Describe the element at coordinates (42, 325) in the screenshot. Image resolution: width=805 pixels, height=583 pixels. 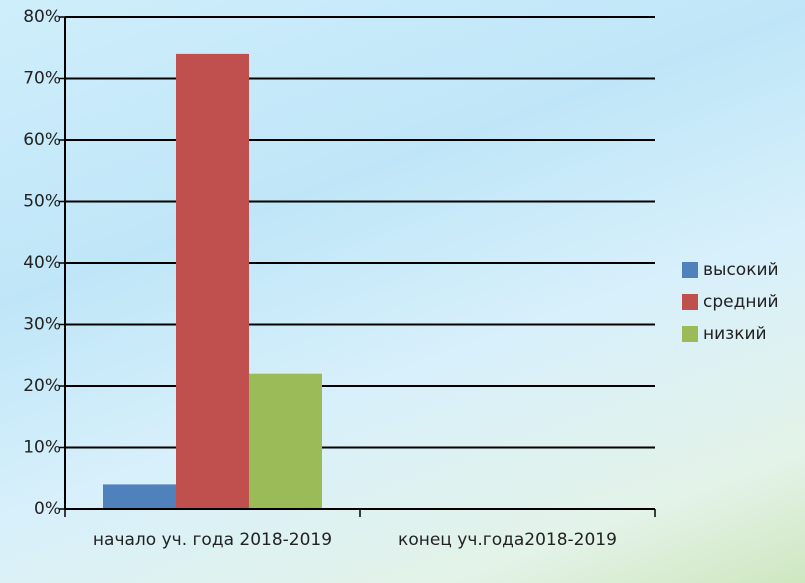
I see `y-tick-label: 30%` at that location.